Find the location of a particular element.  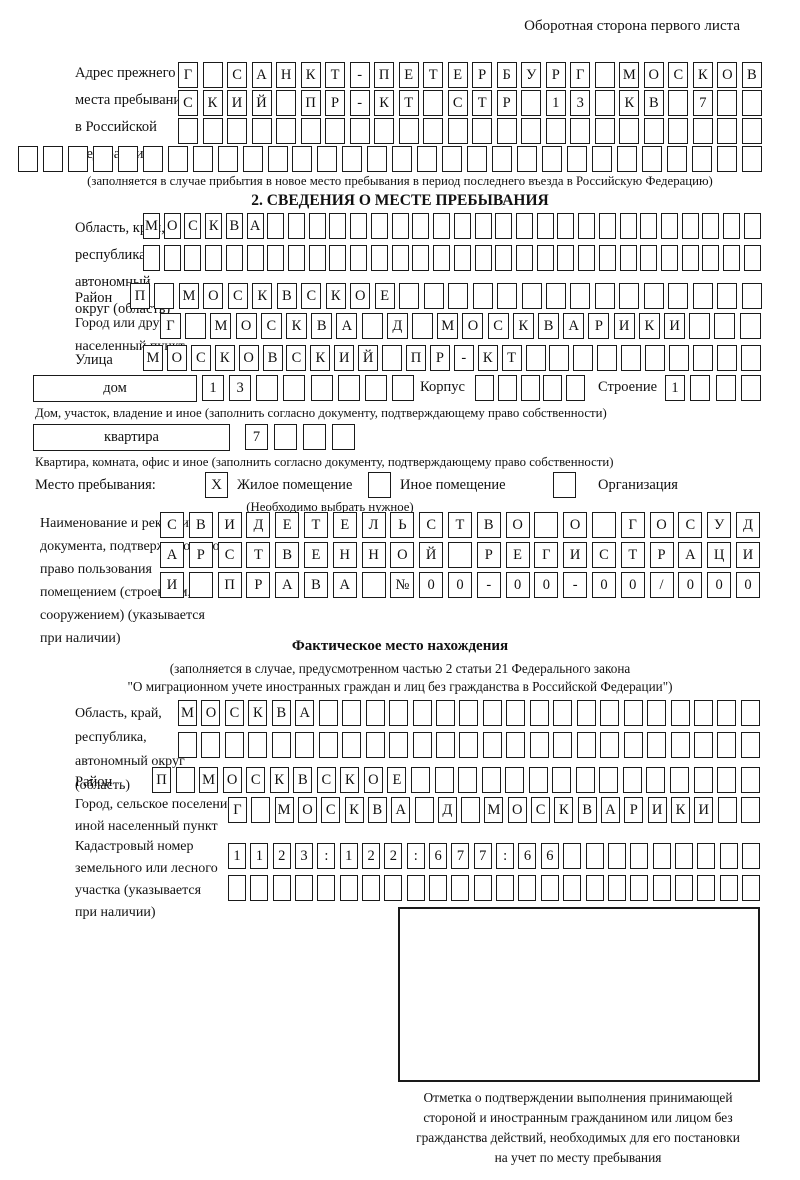

char-cell: У is located at coordinates (531, 75).